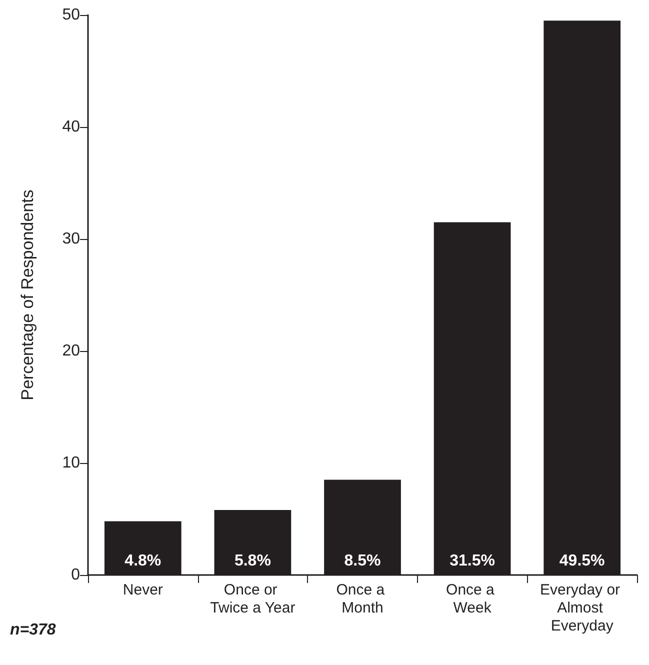 The height and width of the screenshot is (665, 649). What do you see at coordinates (71, 15) in the screenshot?
I see `y-tick-label: 50` at bounding box center [71, 15].